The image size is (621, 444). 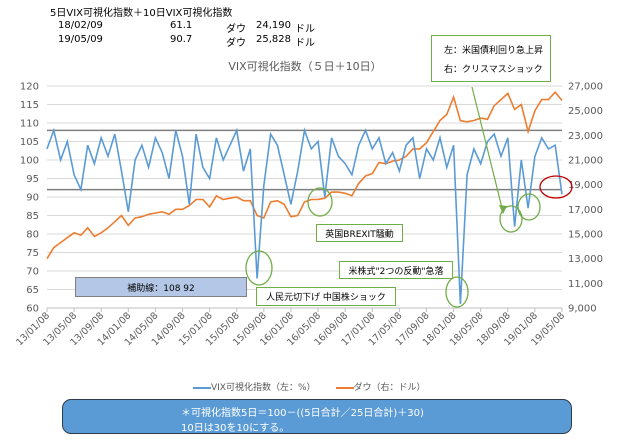 What do you see at coordinates (32, 235) in the screenshot?
I see `y-left-tick-label: 80` at bounding box center [32, 235].